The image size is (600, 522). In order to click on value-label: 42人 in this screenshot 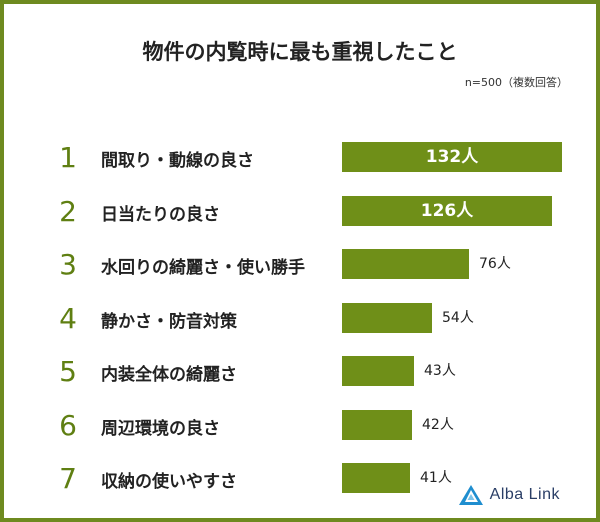, I will do `click(438, 424)`.